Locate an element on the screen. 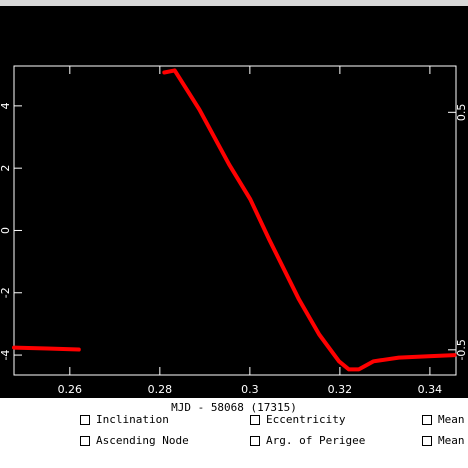  x-tick-label: 0.3 is located at coordinates (250, 389).